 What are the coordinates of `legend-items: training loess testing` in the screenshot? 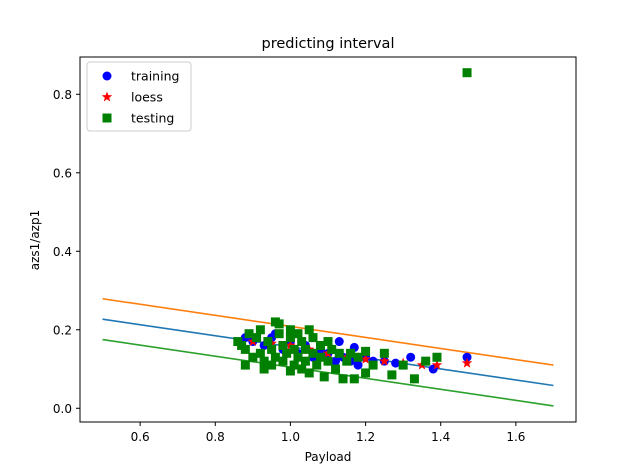 It's located at (140, 97).